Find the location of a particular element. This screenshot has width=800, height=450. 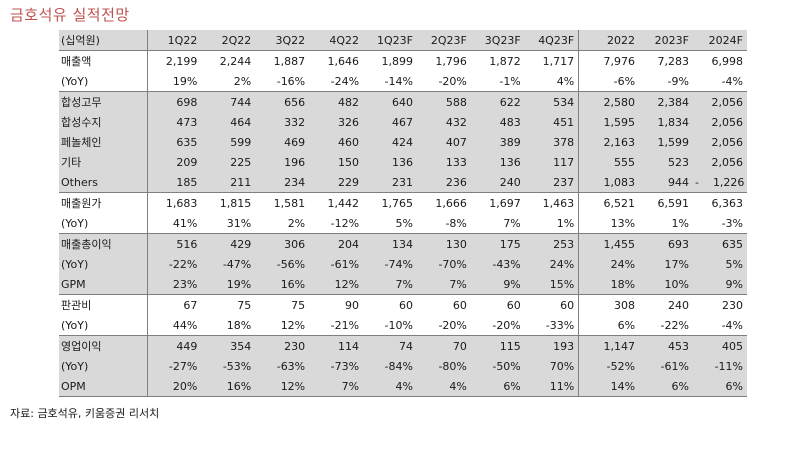

table-cell: -33% is located at coordinates (552, 325).